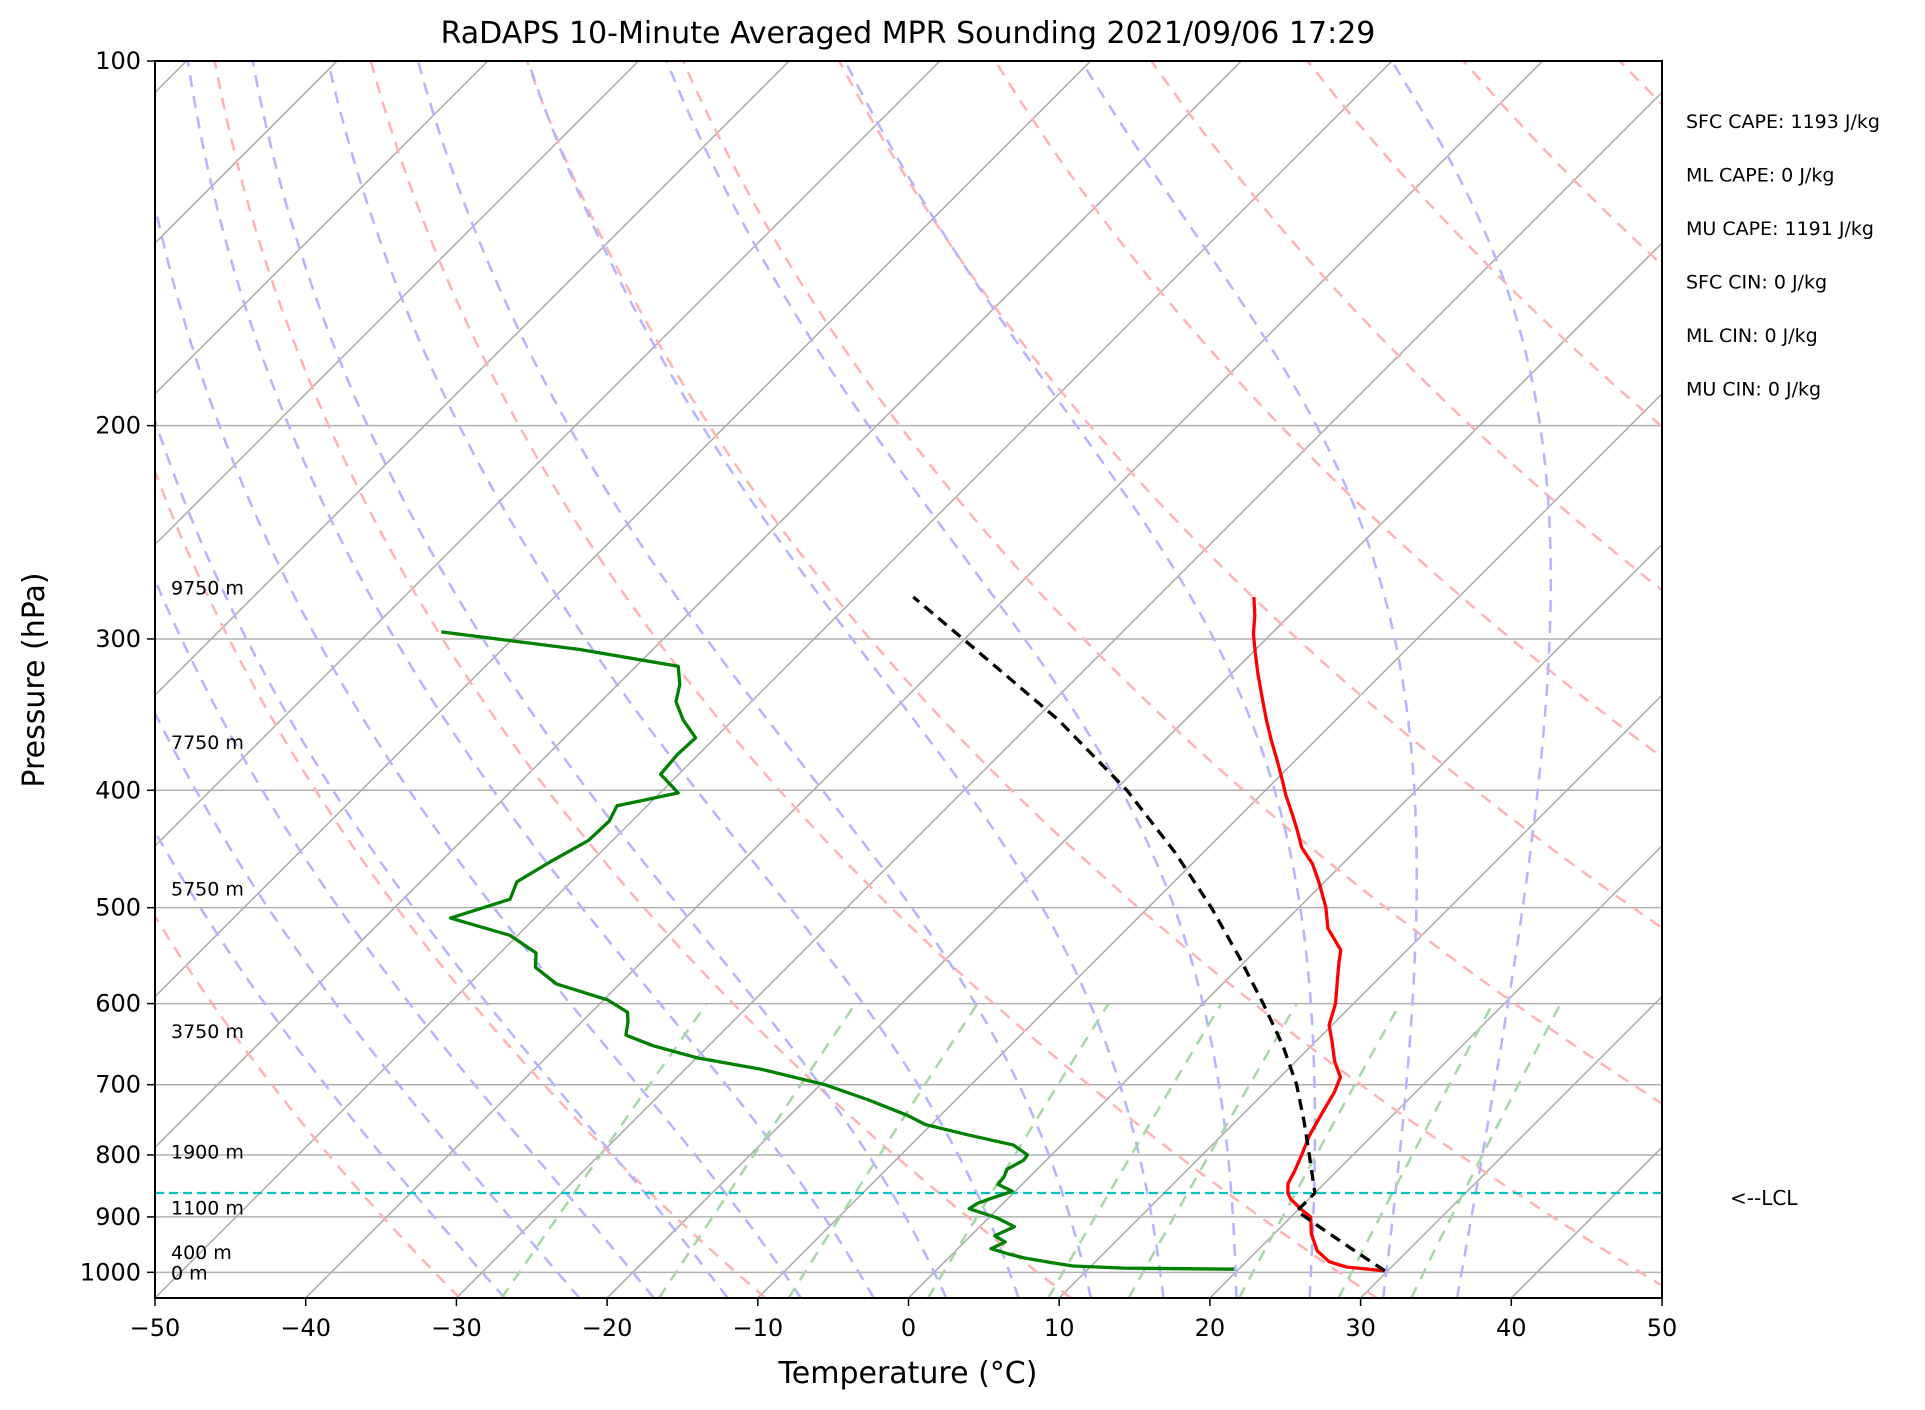 The height and width of the screenshot is (1410, 1925). I want to click on lcl-label: <--LCL, so click(1764, 1198).